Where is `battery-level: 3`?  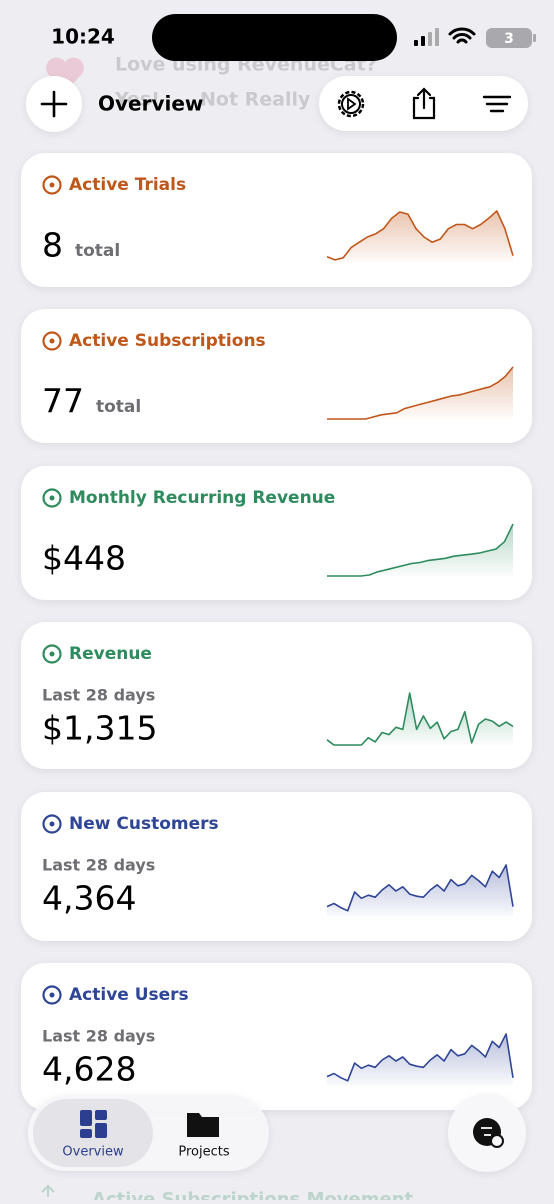
battery-level: 3 is located at coordinates (509, 39).